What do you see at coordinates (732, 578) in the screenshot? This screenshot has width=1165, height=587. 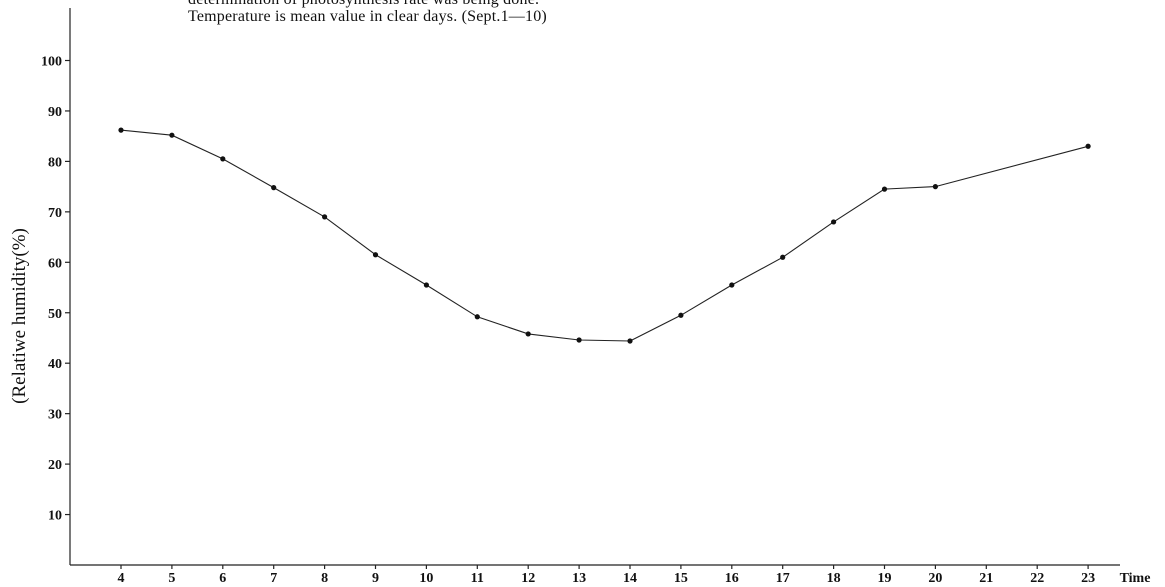 I see `x-tick-label: 16` at bounding box center [732, 578].